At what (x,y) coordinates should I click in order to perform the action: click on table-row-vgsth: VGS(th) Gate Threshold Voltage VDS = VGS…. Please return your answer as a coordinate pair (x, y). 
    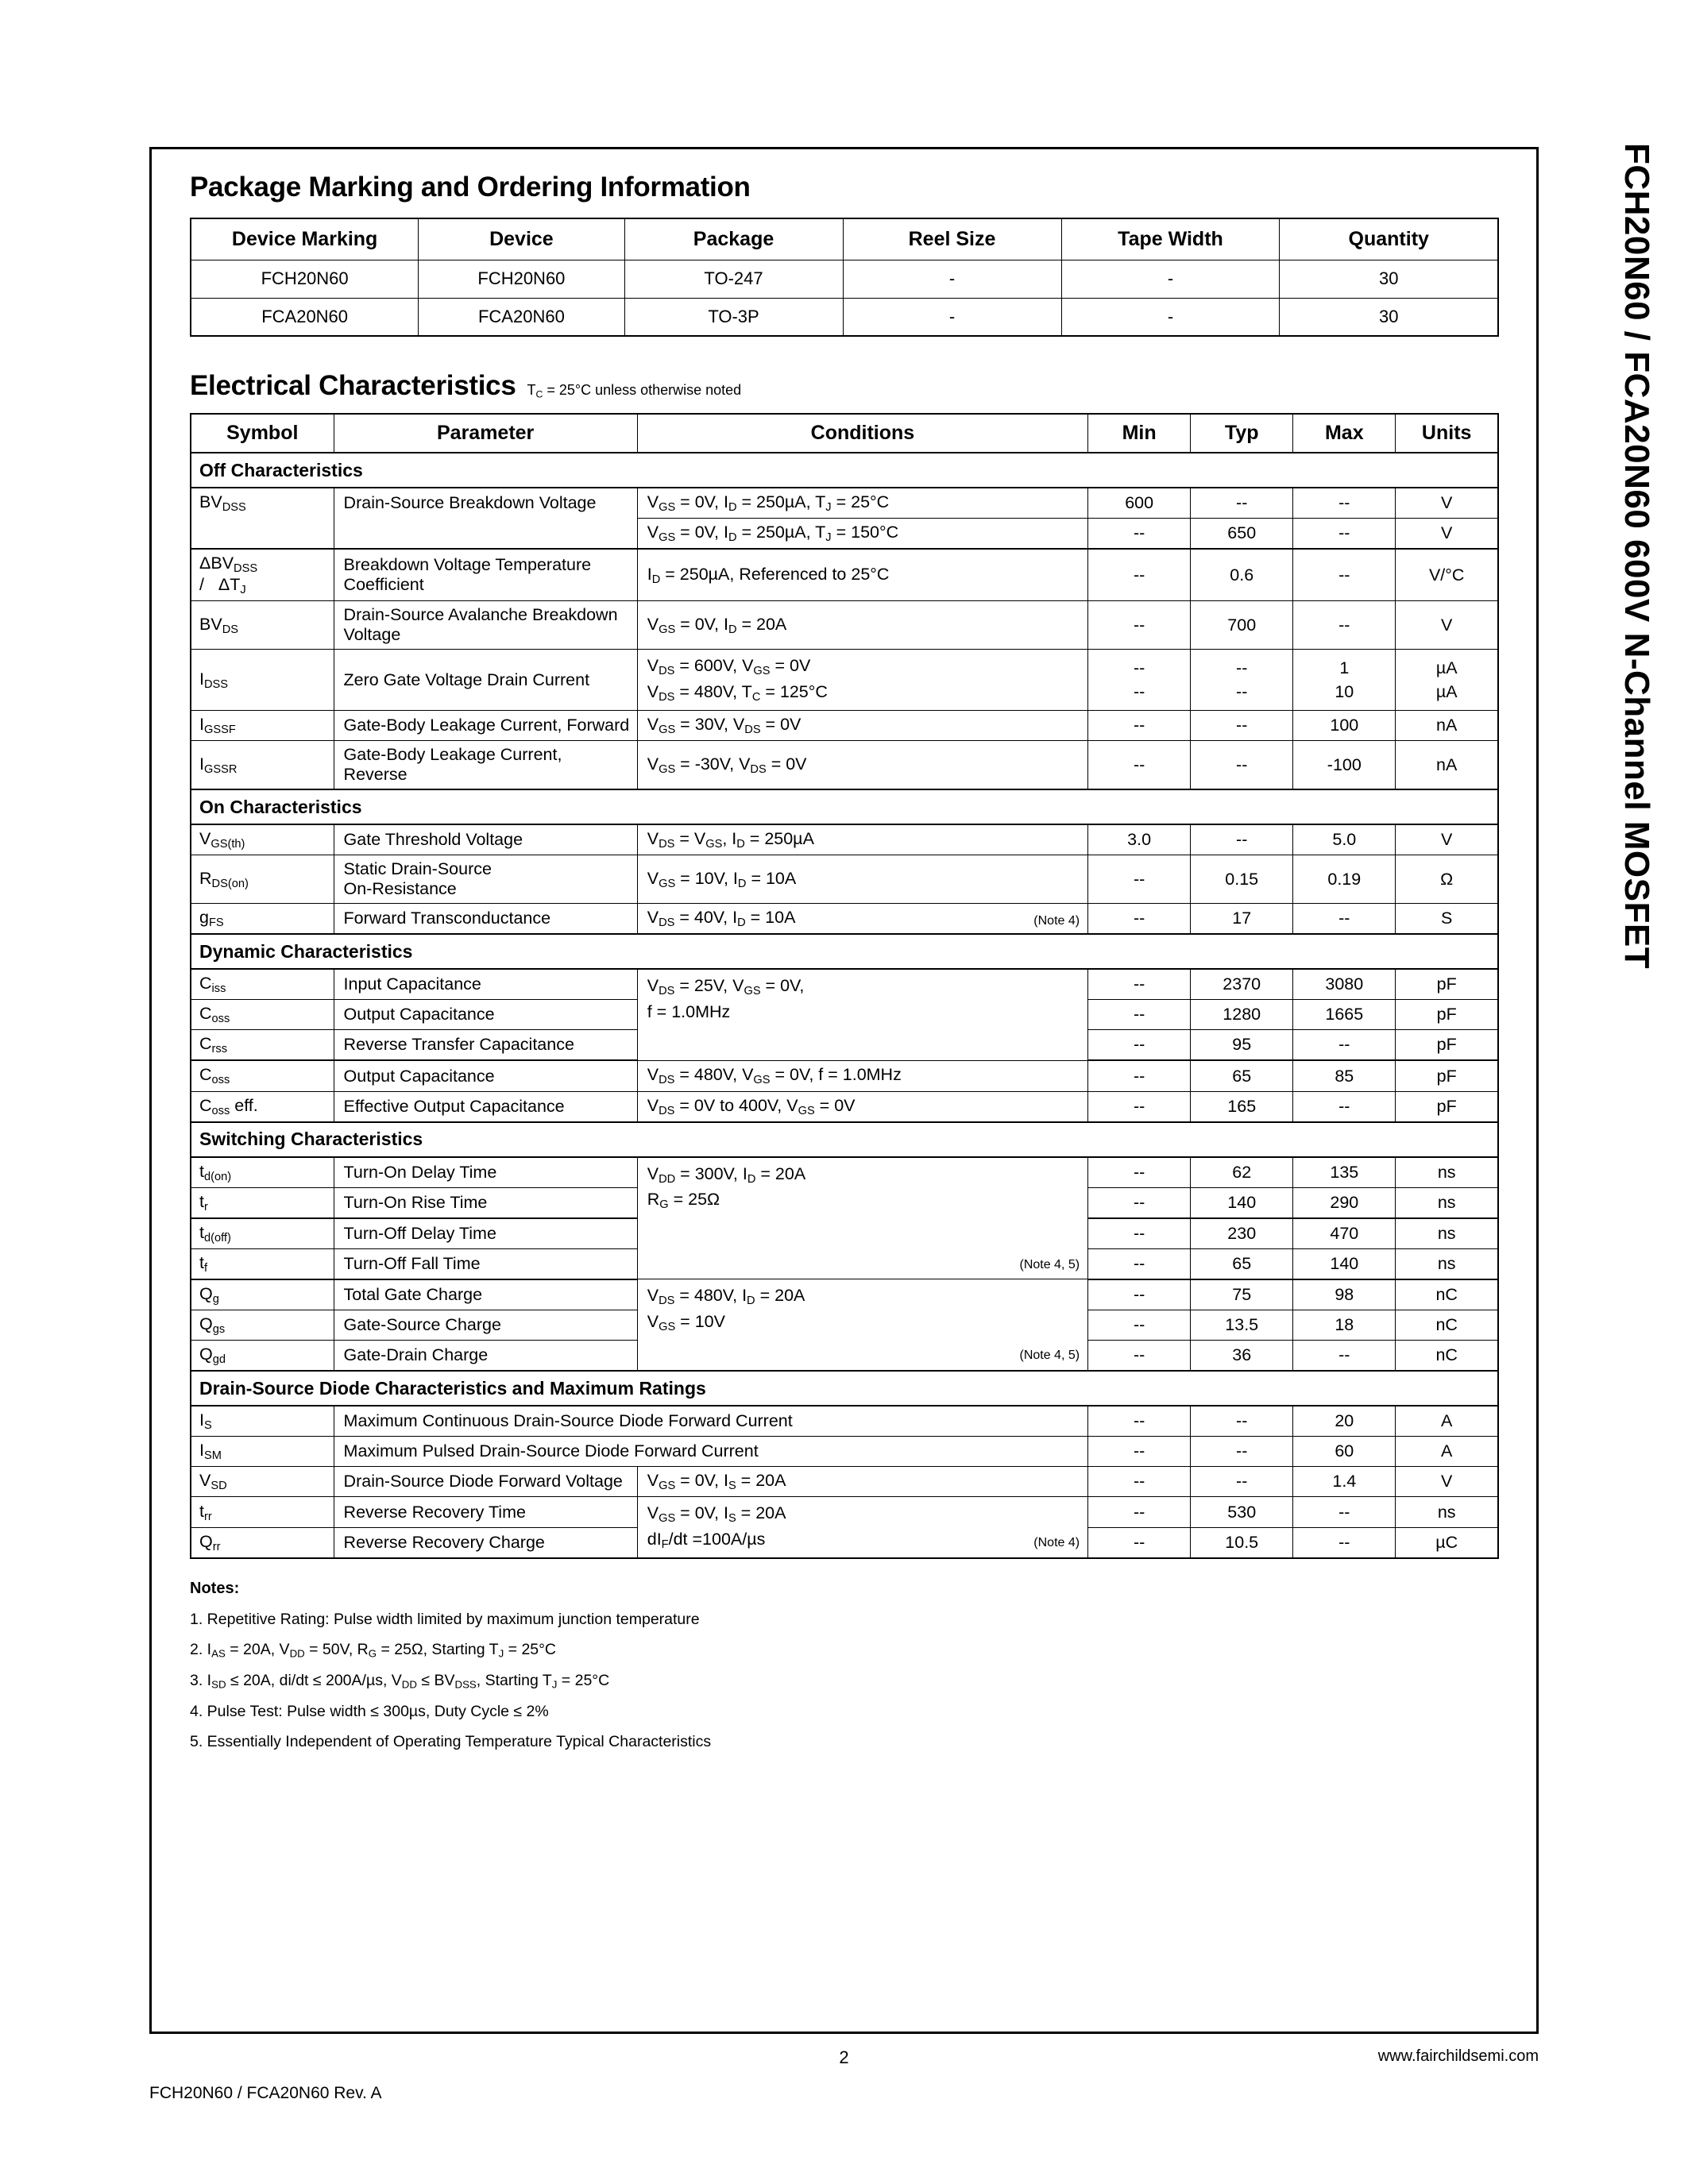
    Looking at the image, I should click on (844, 840).